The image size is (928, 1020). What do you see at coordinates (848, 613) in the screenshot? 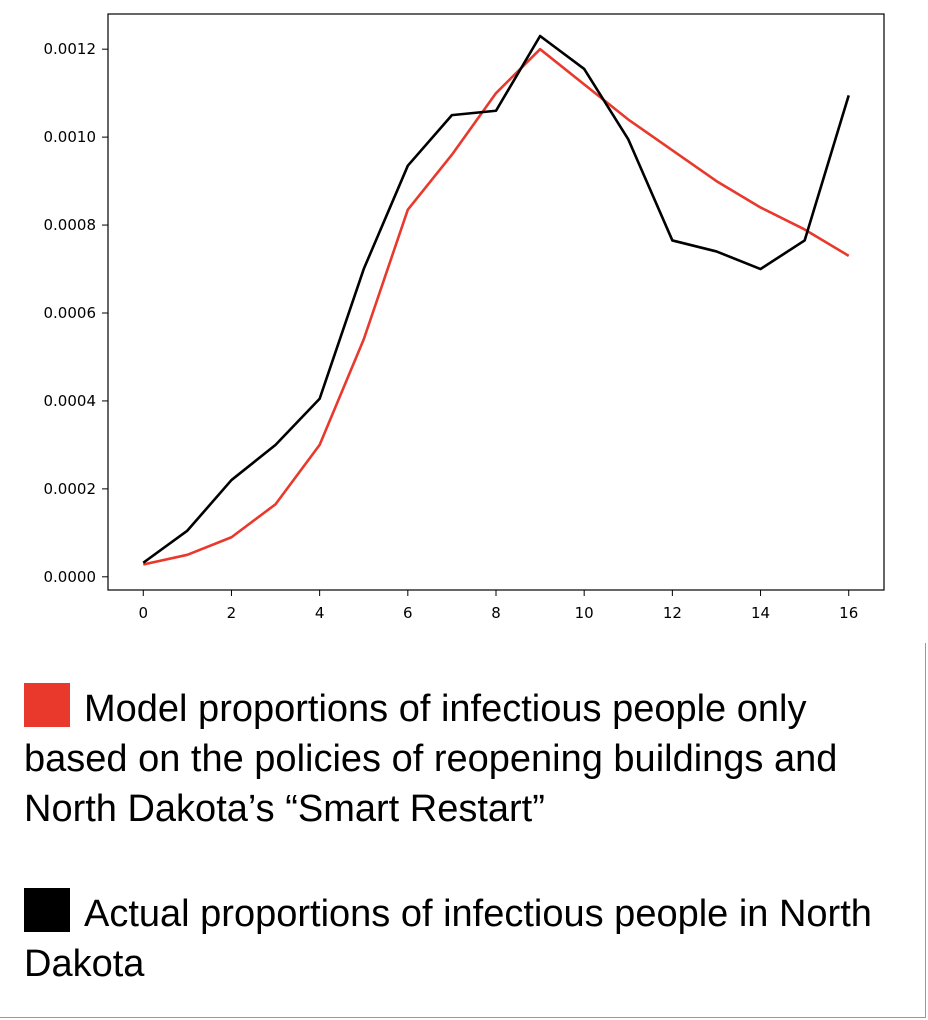
I see `x-tick-label: 16` at bounding box center [848, 613].